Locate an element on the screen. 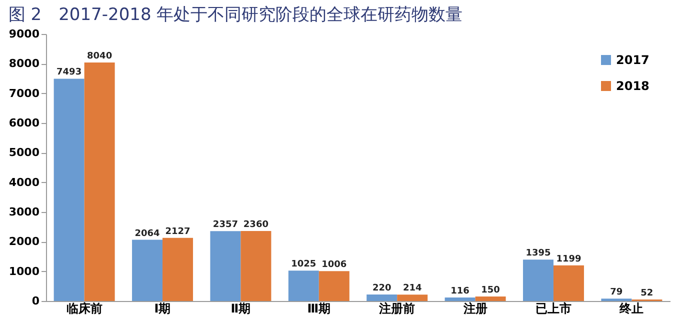 Image resolution: width=680 pixels, height=320 pixels. x-tick-label: 终止 is located at coordinates (631, 309).